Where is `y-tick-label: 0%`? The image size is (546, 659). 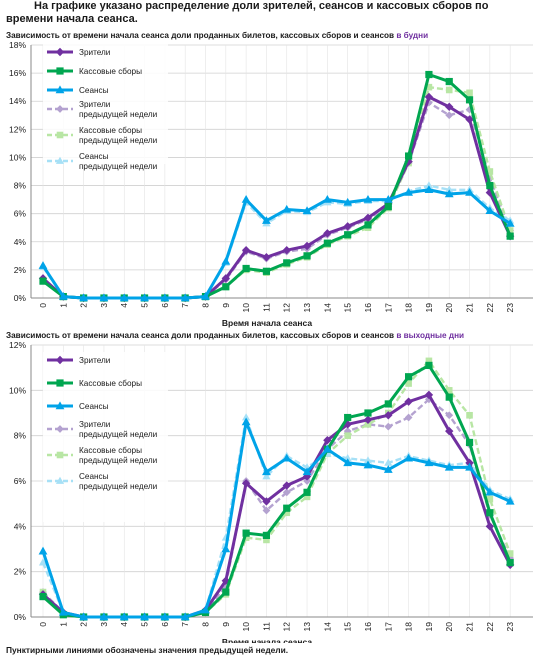 y-tick-label: 0% is located at coordinates (20, 617).